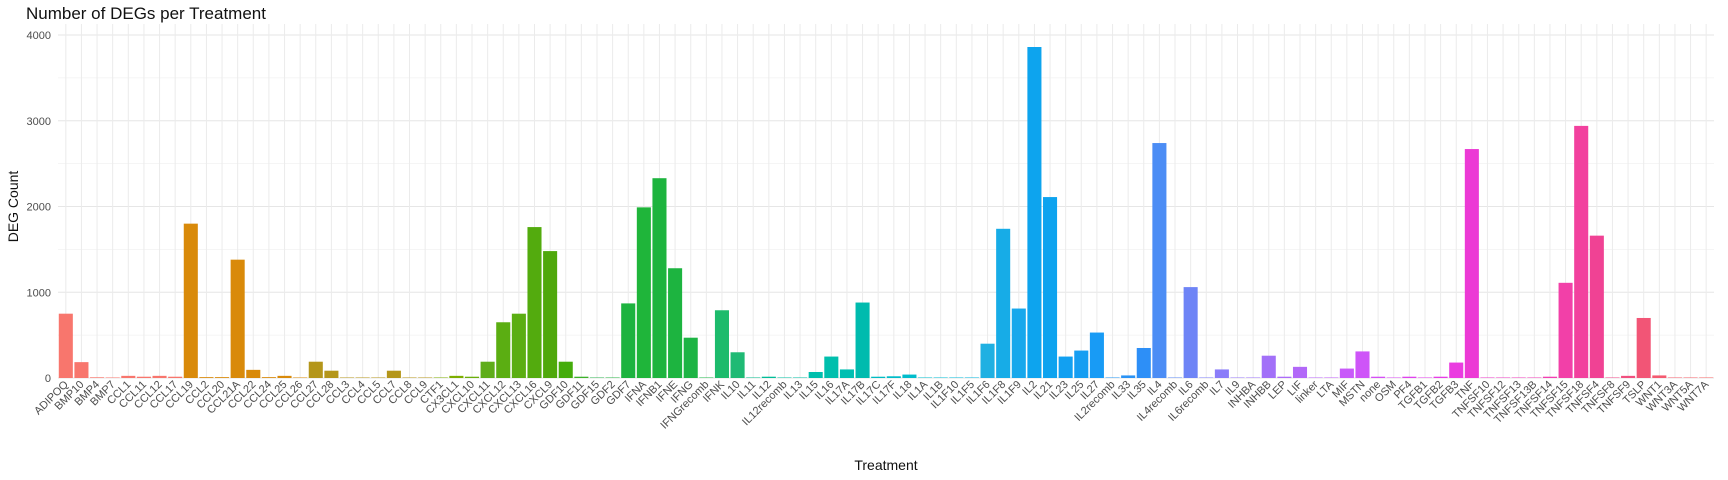 Image resolution: width=1728 pixels, height=480 pixels. I want to click on bar-GDF10, so click(565, 369).